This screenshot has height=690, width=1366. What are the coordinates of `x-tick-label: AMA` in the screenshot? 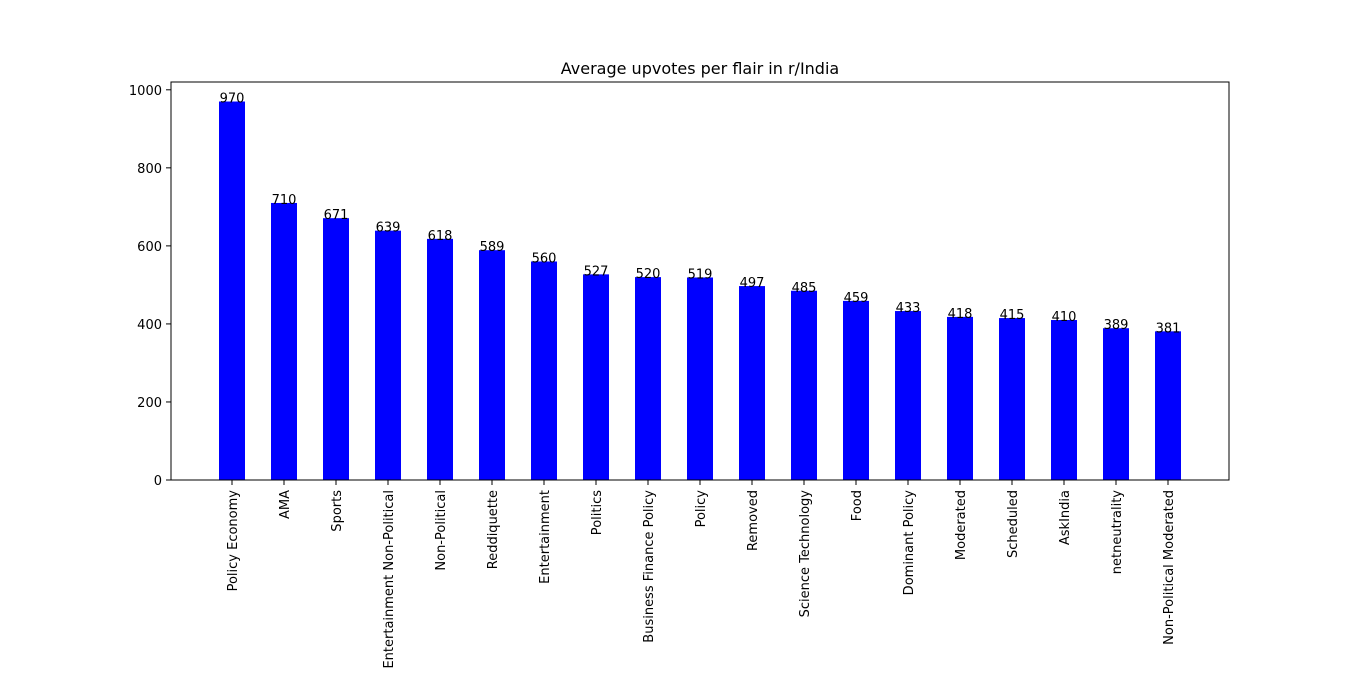 It's located at (285, 504).